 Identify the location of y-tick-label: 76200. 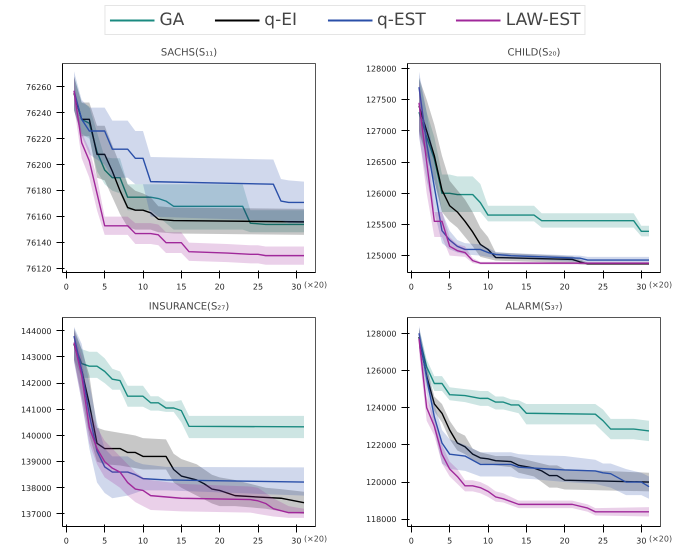
(39, 165).